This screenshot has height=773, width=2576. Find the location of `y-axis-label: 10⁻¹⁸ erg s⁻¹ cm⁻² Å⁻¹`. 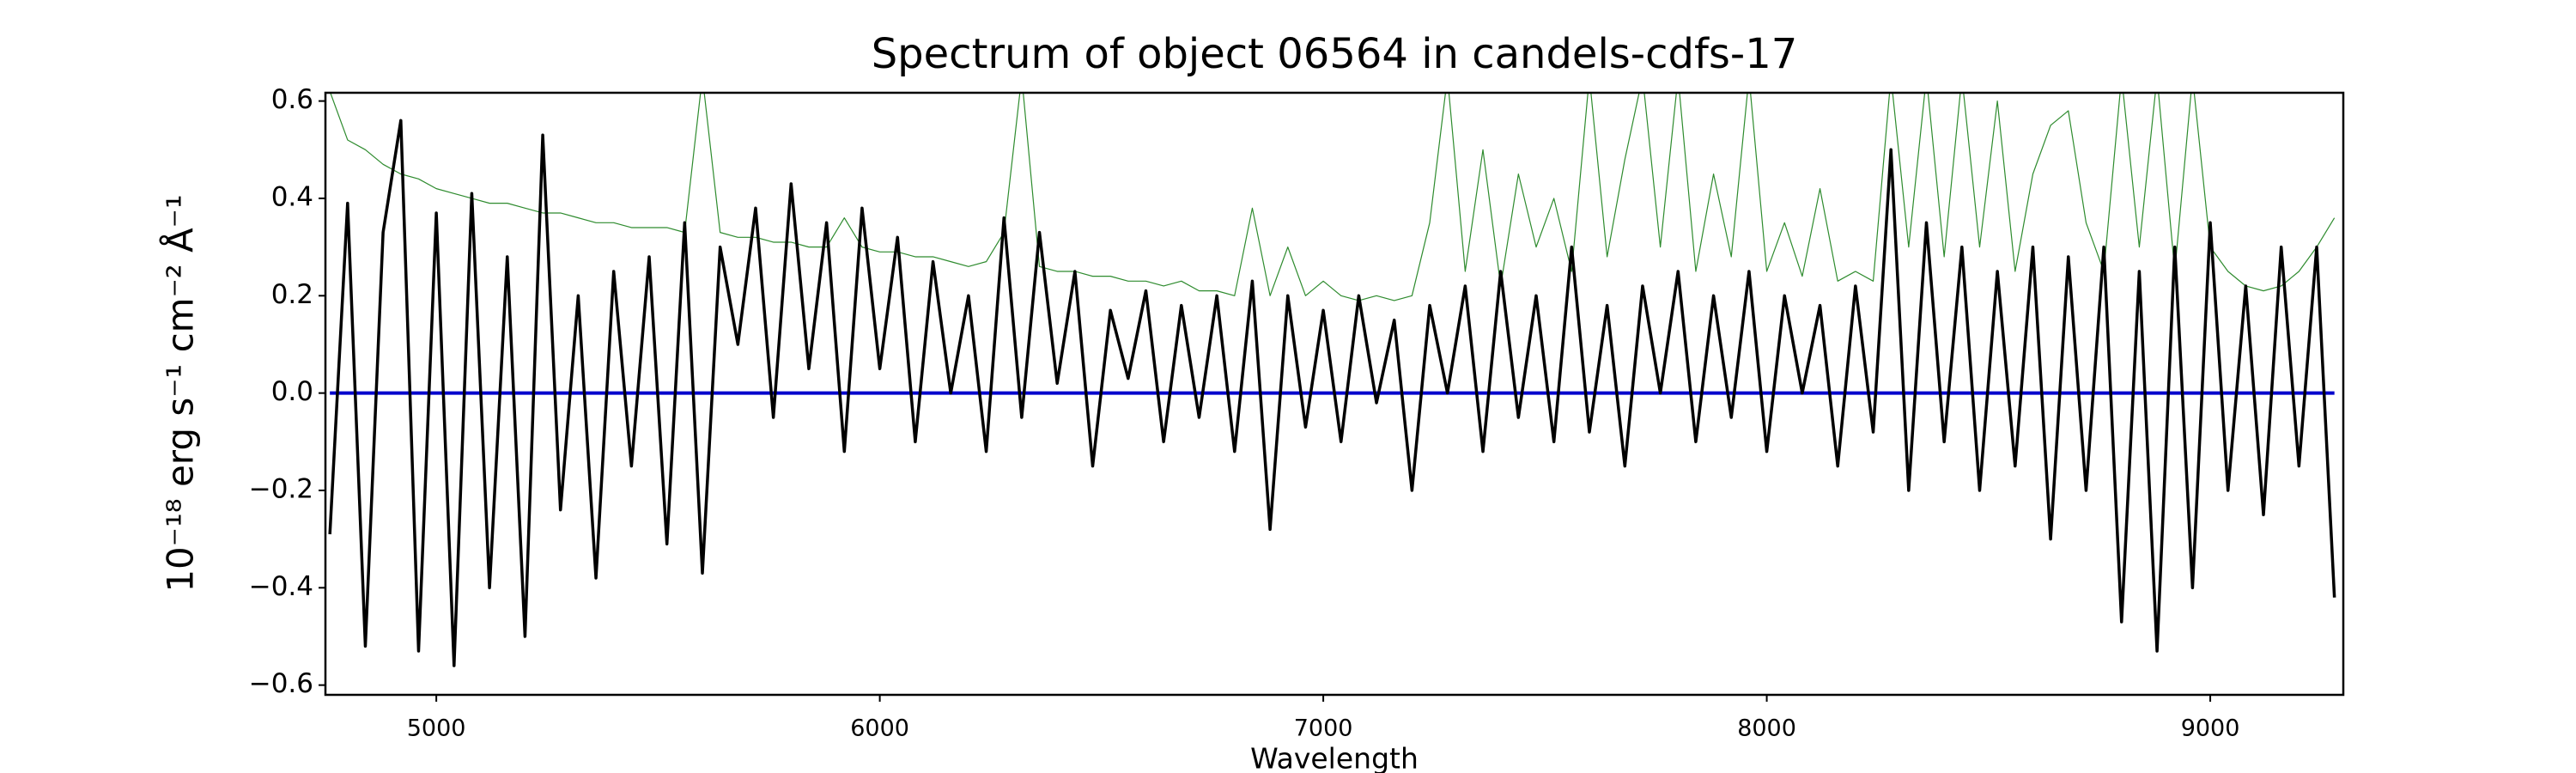

y-axis-label: 10⁻¹⁸ erg s⁻¹ cm⁻² Å⁻¹ is located at coordinates (180, 393).